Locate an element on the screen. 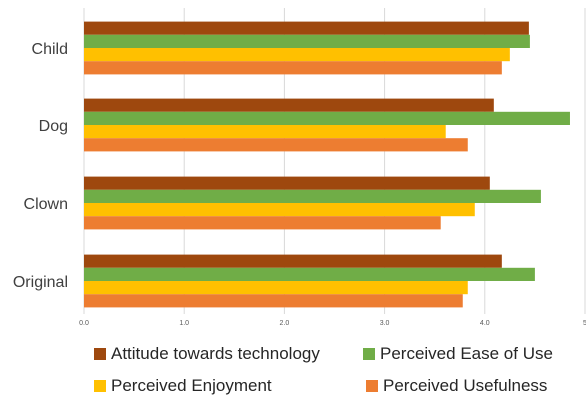 This screenshot has height=408, width=586. category-label-clown: Clown is located at coordinates (46, 204).